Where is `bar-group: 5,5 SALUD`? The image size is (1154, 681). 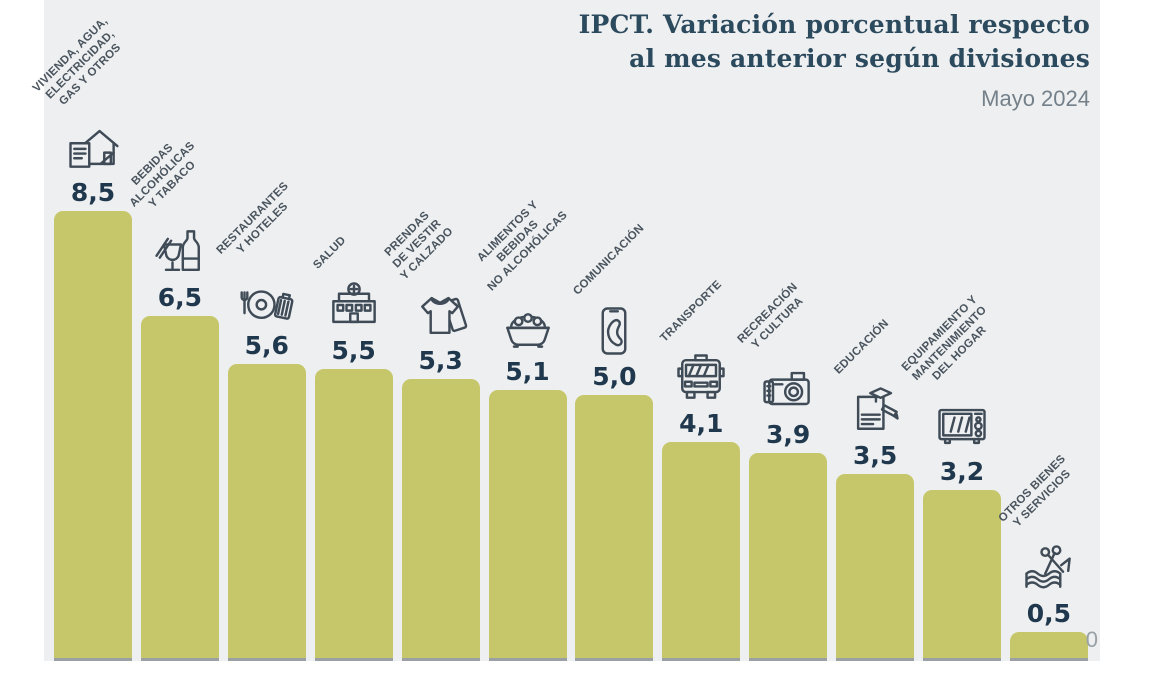 bar-group: 5,5 SALUD is located at coordinates (352, 448).